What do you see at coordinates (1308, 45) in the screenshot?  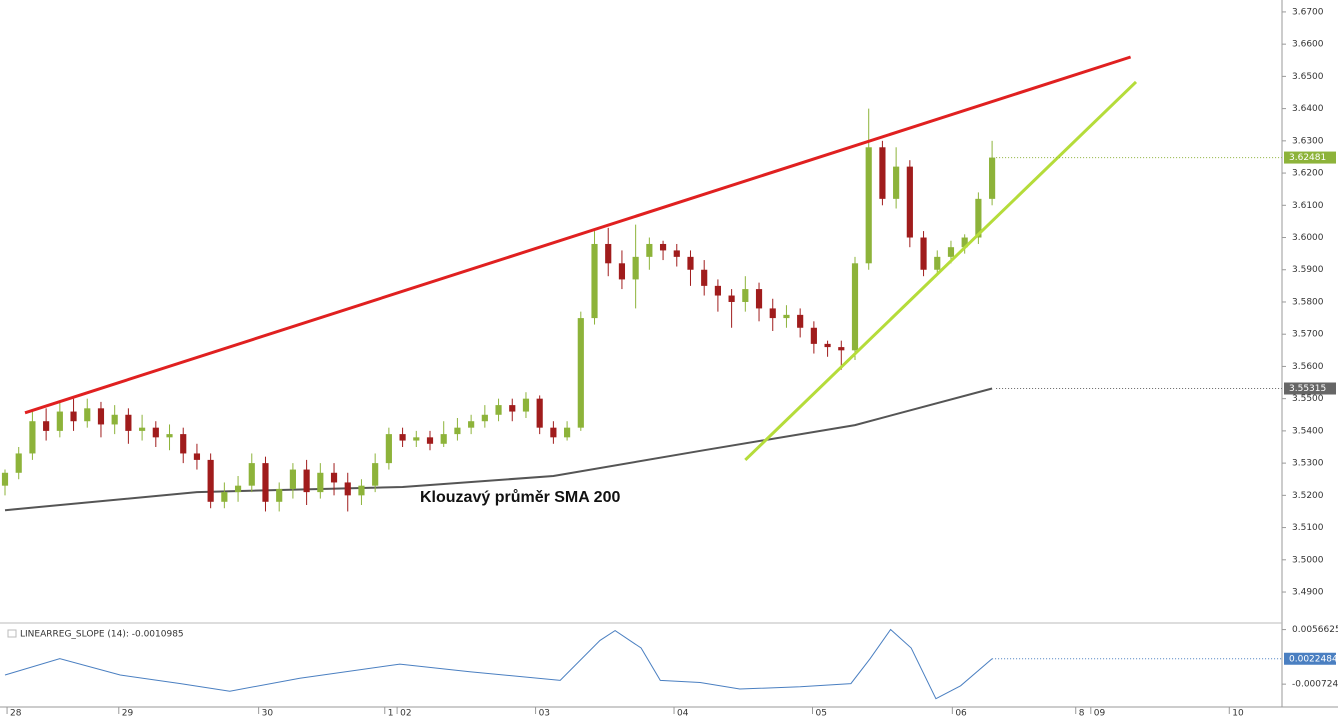 I see `y-tick-label: 3.6600` at bounding box center [1308, 45].